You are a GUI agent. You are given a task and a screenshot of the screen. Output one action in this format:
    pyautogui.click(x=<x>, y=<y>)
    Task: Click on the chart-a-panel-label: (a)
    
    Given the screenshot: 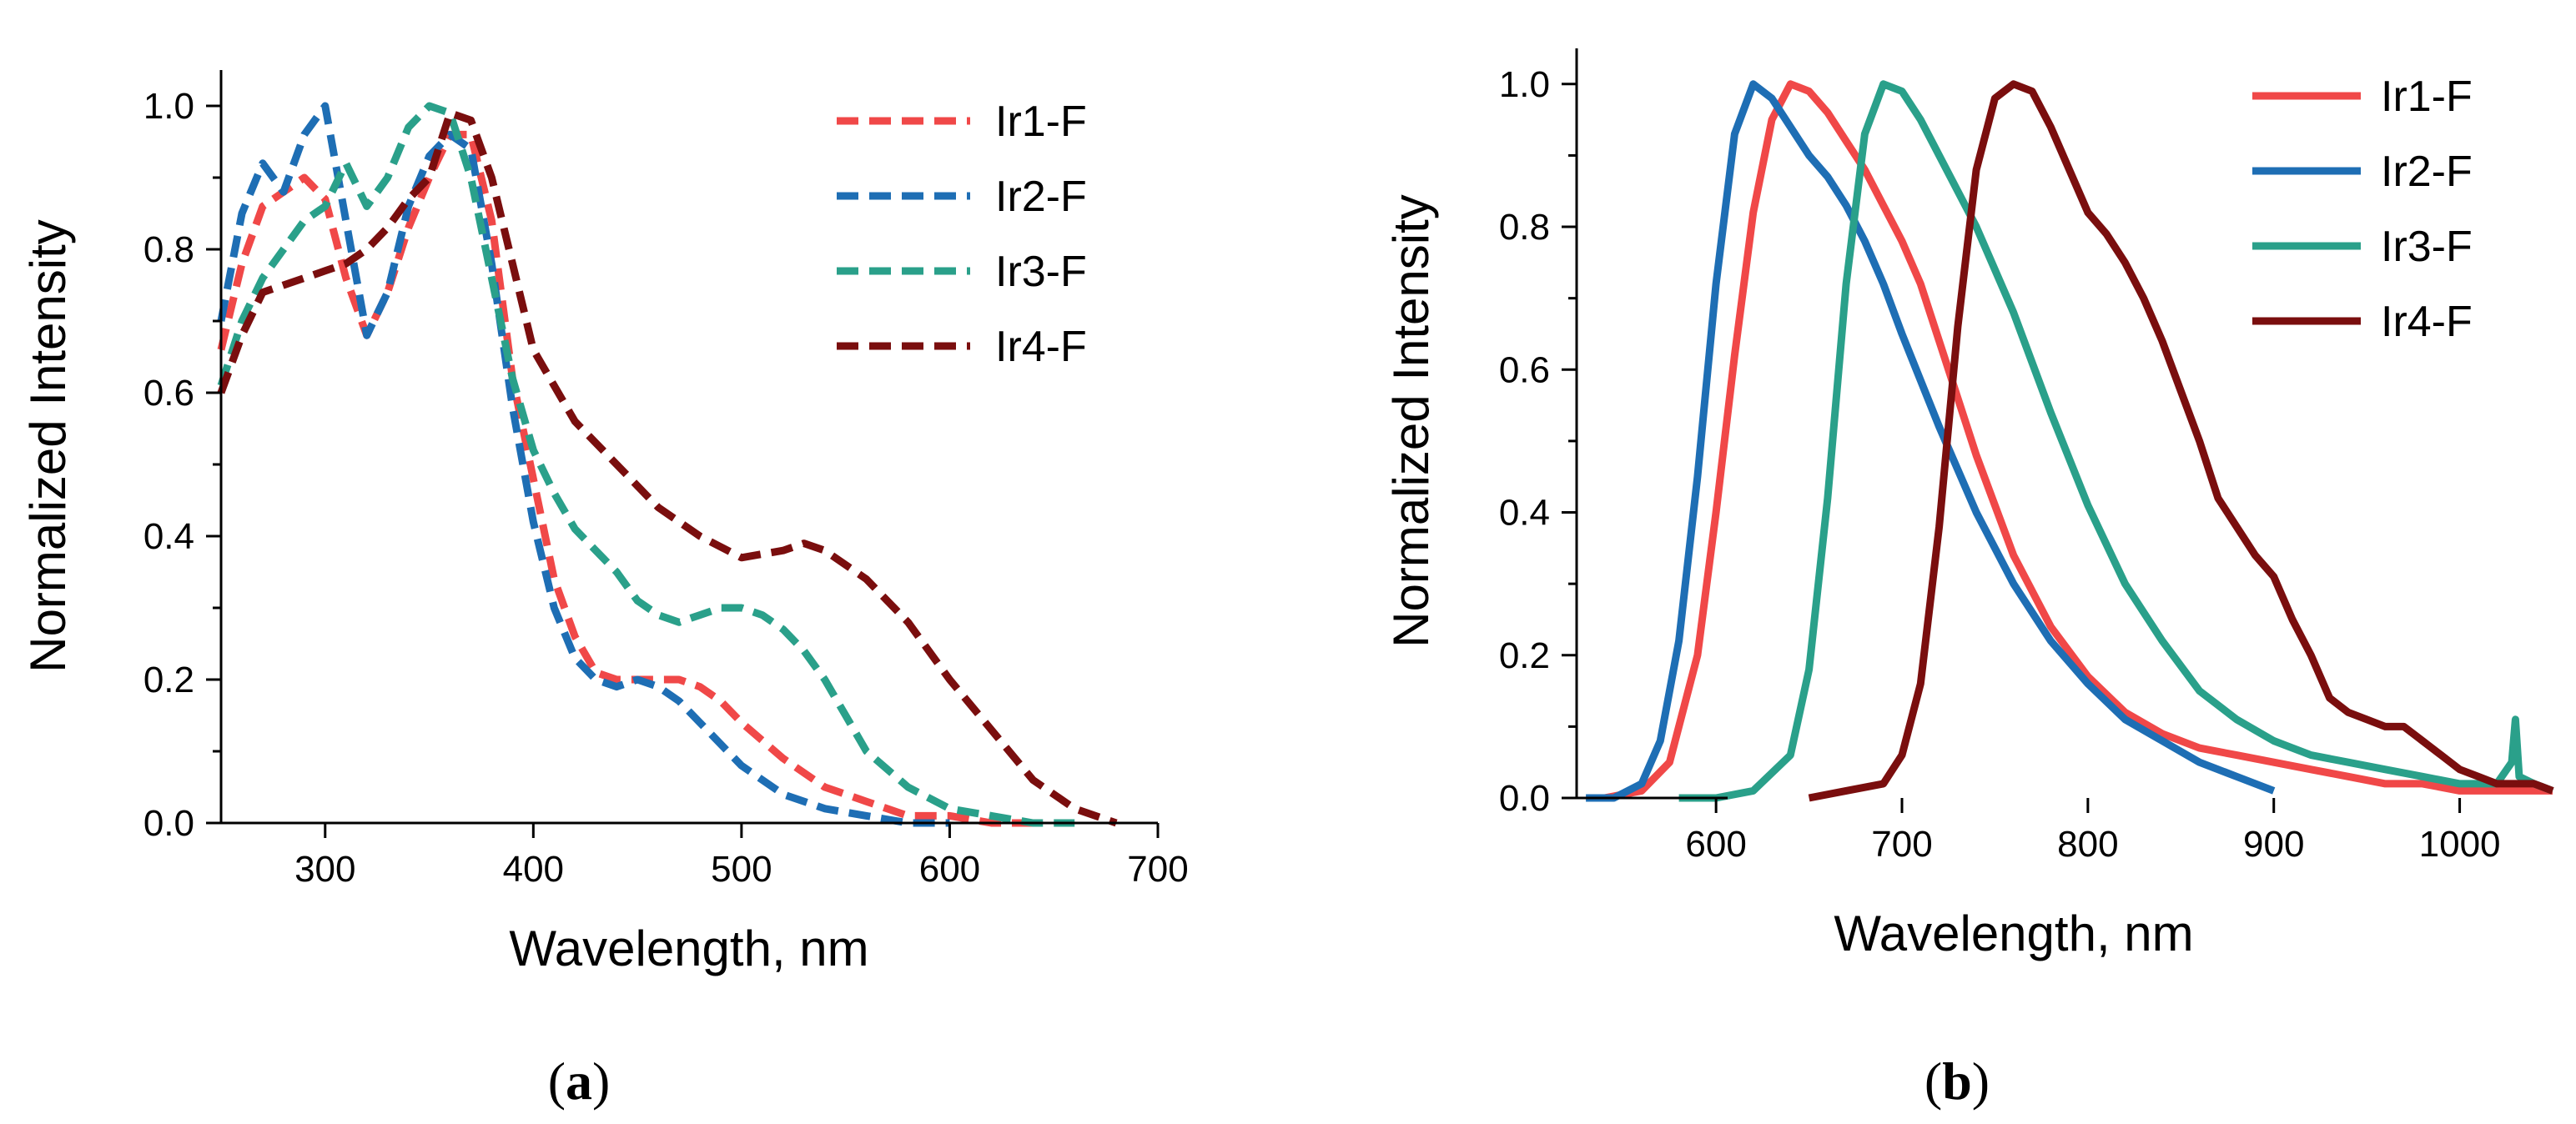 What is the action you would take?
    pyautogui.click(x=579, y=1081)
    